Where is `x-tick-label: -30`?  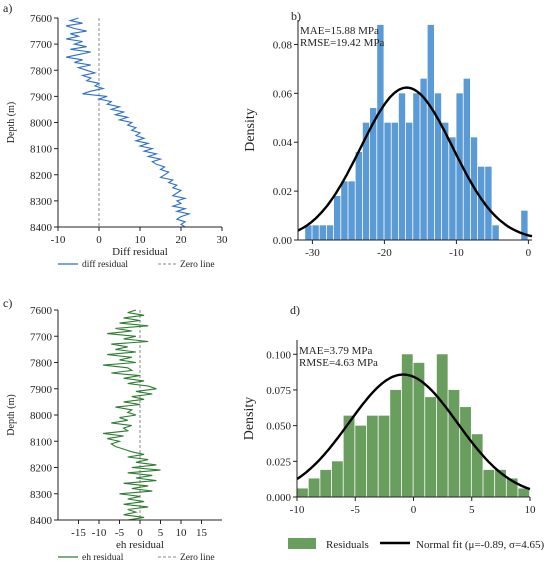 x-tick-label: -30 is located at coordinates (312, 253).